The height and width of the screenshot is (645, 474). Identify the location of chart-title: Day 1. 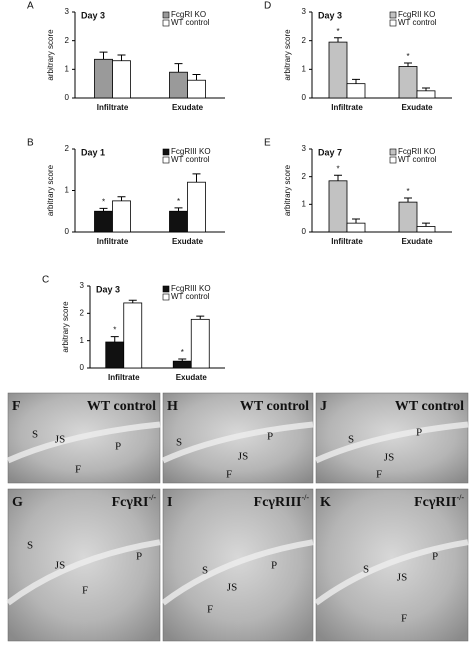
(93, 152).